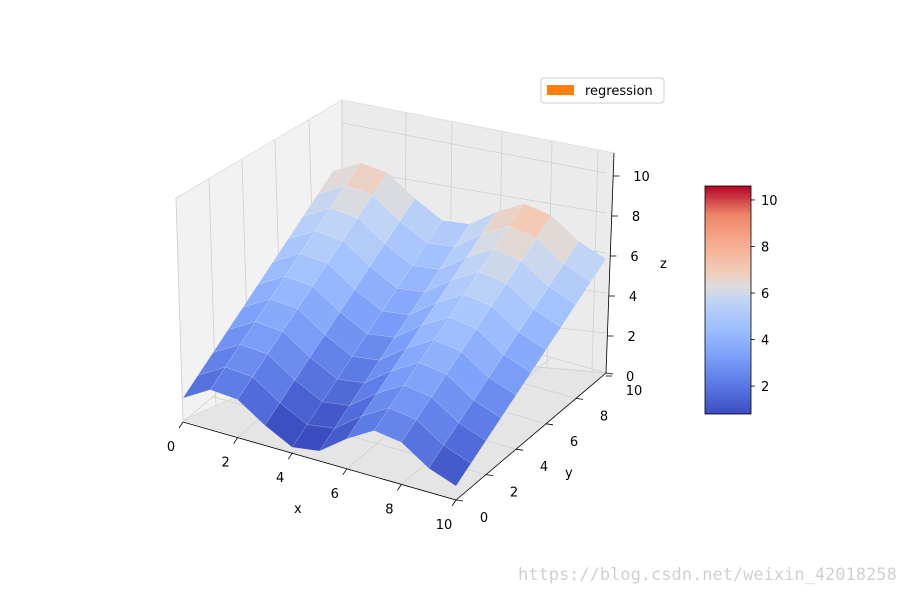  Describe the element at coordinates (544, 467) in the screenshot. I see `y-tick-label-2: 4` at that location.